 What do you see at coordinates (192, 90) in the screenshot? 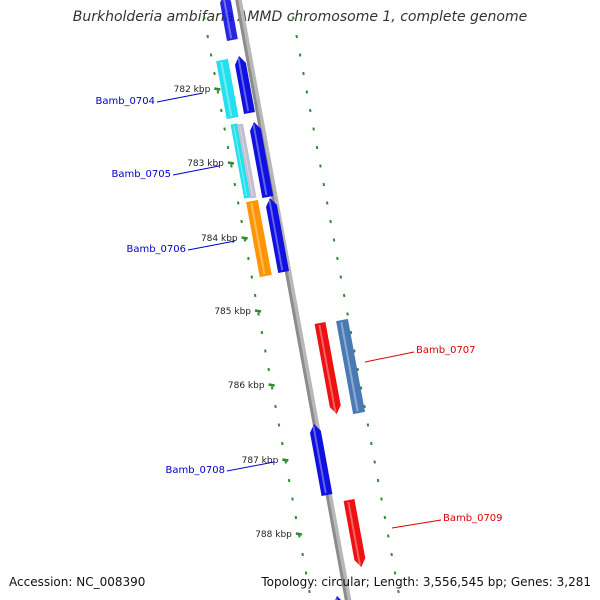
I see `tick-label: 782 kbp` at bounding box center [192, 90].